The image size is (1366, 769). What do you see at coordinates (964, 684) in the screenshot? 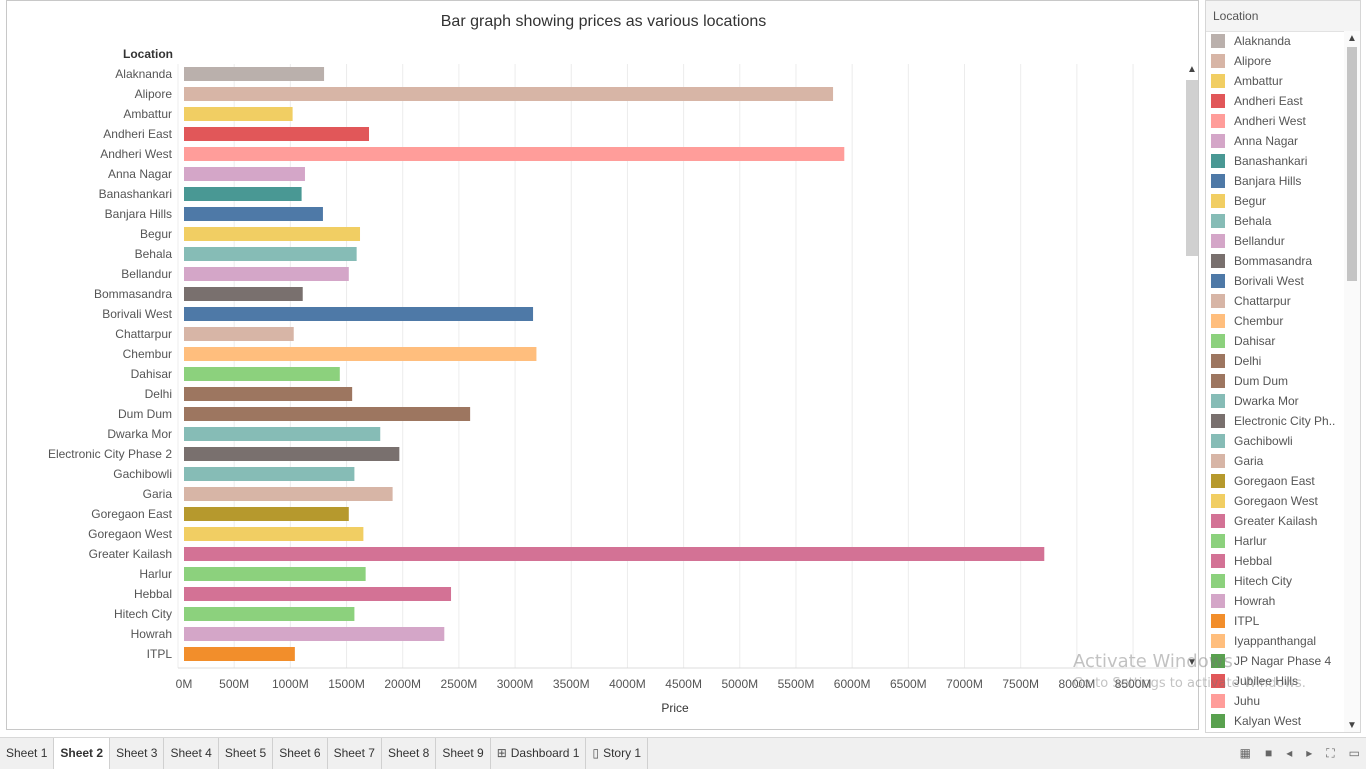
I see `x-tick-label: 7000M` at bounding box center [964, 684].